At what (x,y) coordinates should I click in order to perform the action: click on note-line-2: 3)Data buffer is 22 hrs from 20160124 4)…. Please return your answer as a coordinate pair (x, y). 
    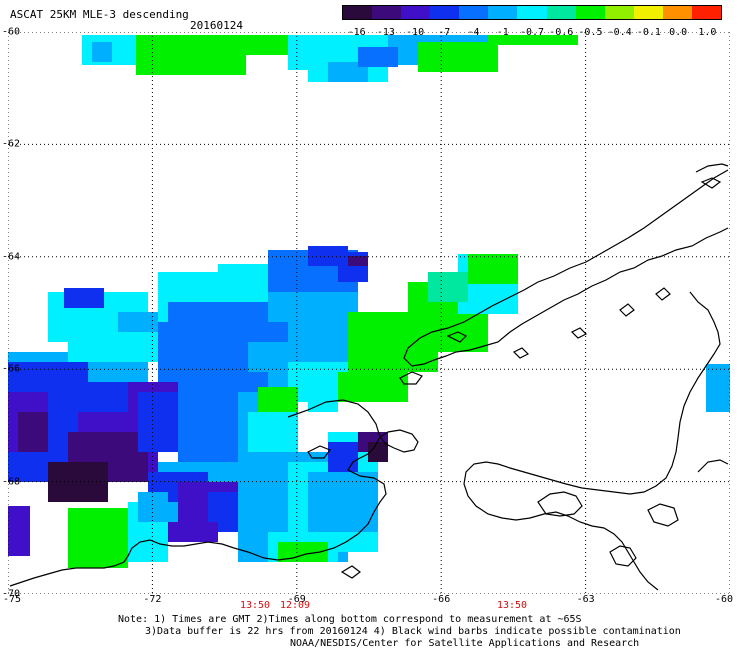
    Looking at the image, I should click on (413, 631).